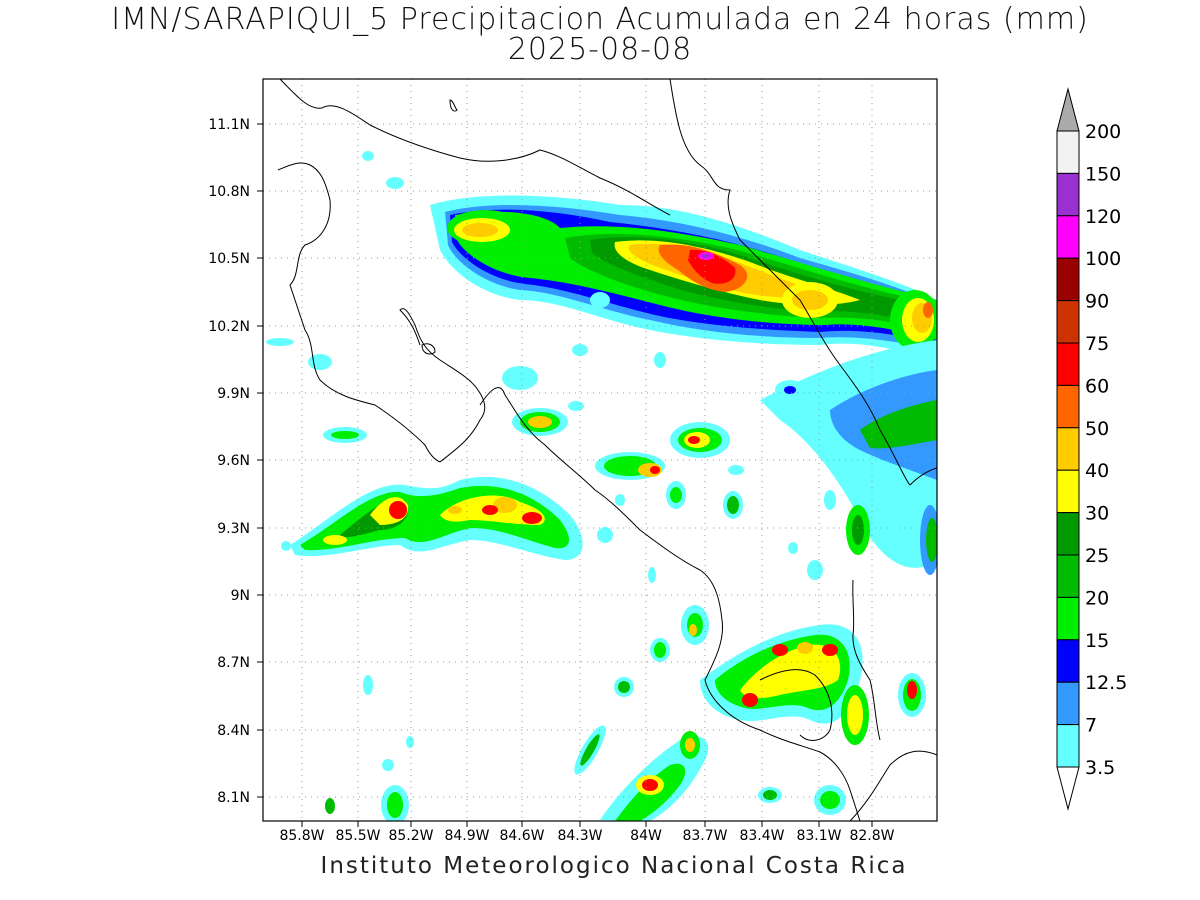 The height and width of the screenshot is (900, 1200). What do you see at coordinates (1103, 132) in the screenshot?
I see `colorbar-label: 200` at bounding box center [1103, 132].